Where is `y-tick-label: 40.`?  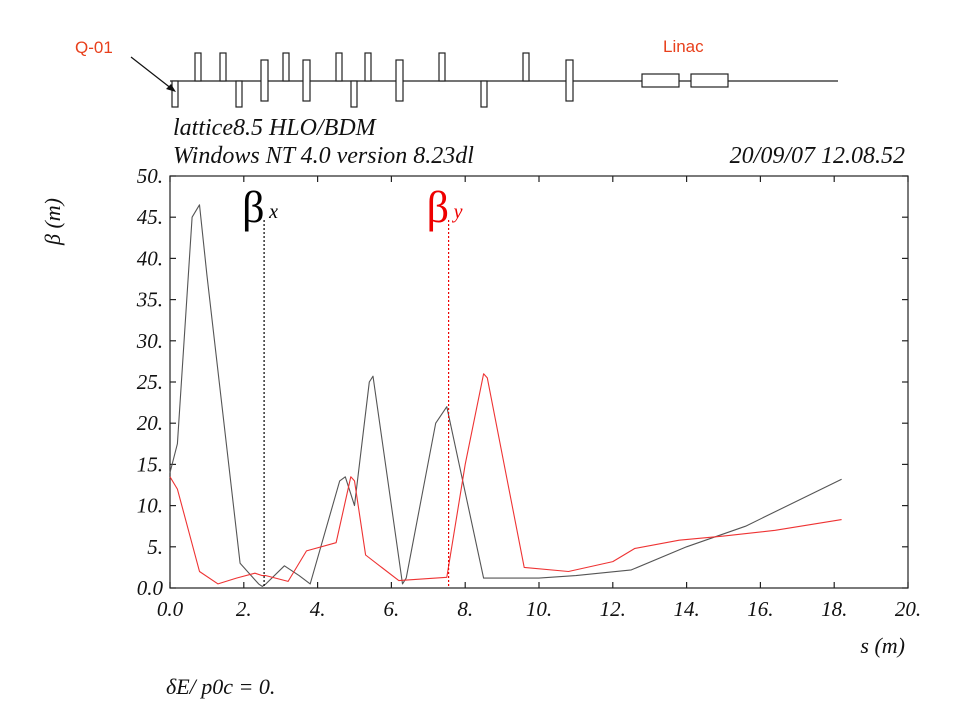 y-tick-label: 40. is located at coordinates (150, 258).